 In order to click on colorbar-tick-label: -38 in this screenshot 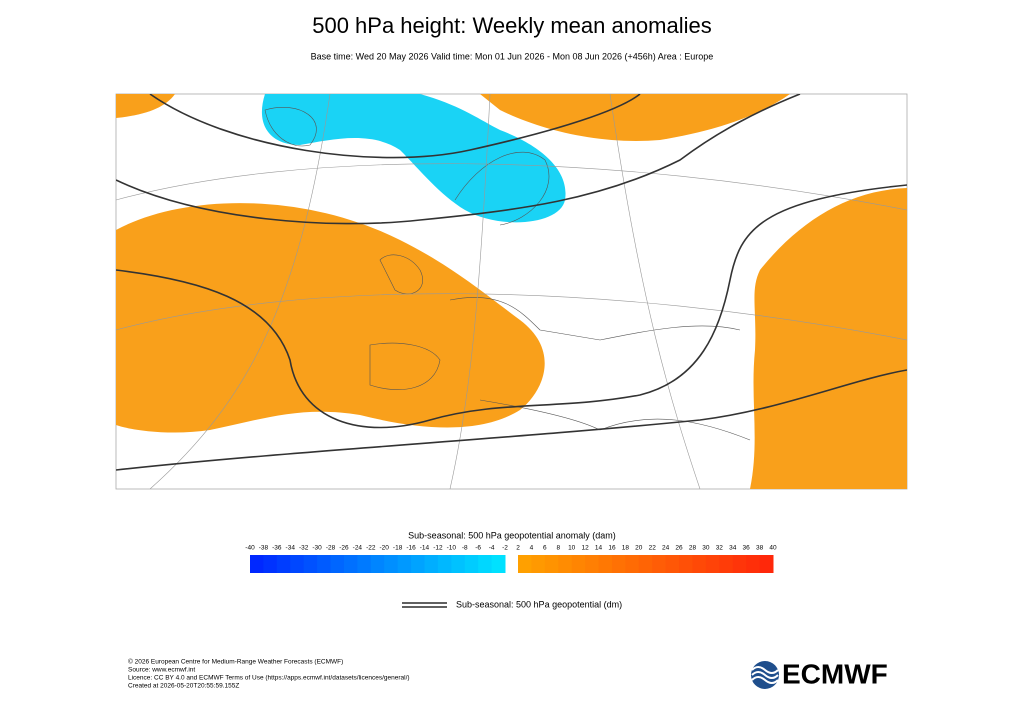, I will do `click(264, 548)`.